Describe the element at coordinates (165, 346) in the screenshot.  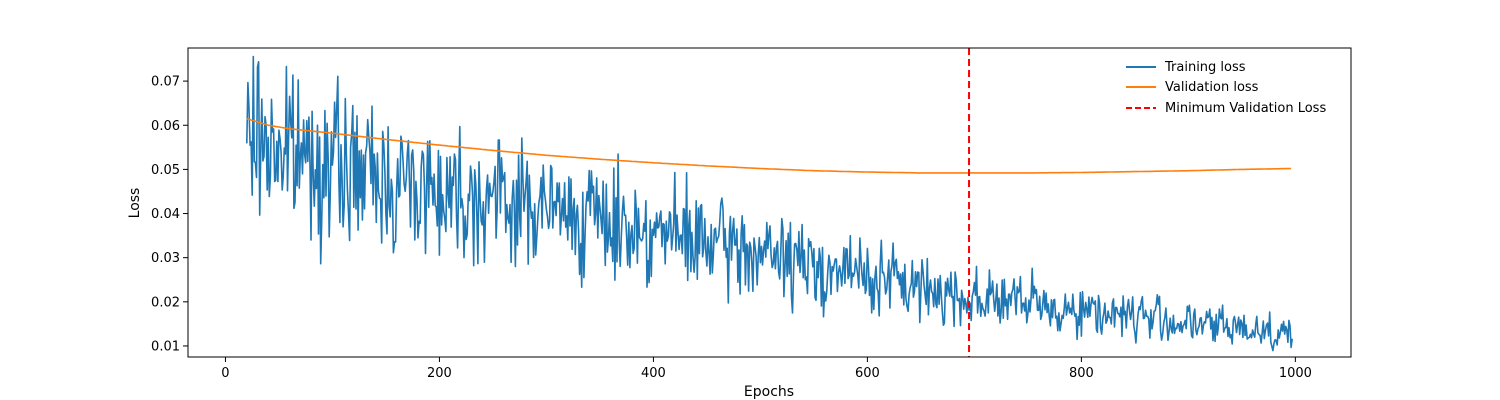
I see `y-tick-label: 0.01` at that location.